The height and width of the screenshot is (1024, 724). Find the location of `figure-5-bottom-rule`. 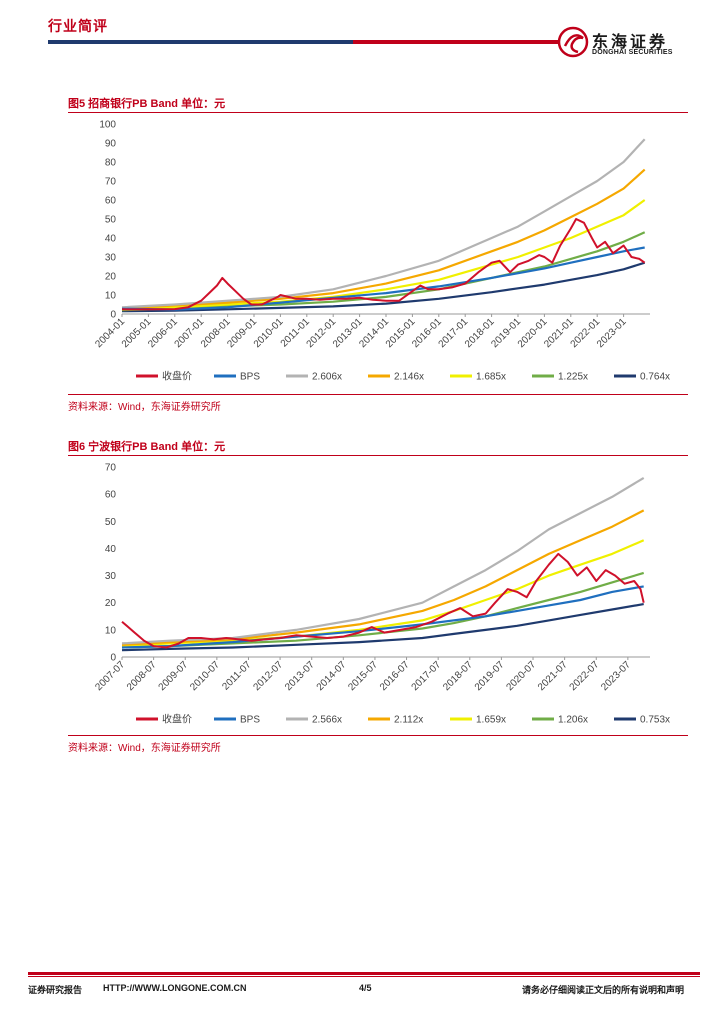

figure-5-bottom-rule is located at coordinates (378, 394).